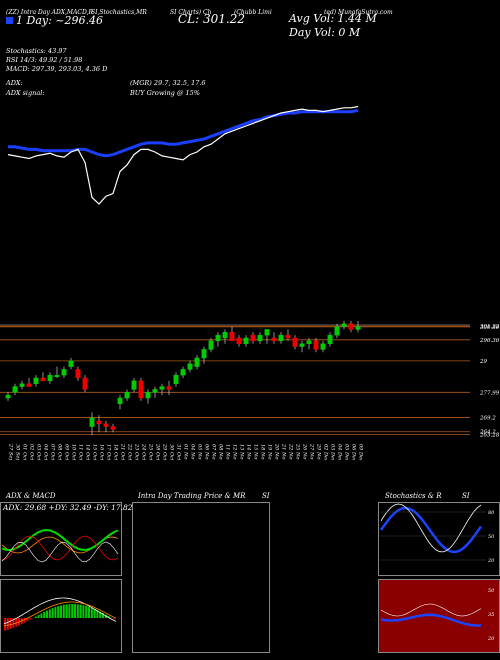 The width and height of the screenshot is (500, 660). I want to click on avg-volume: Avg Vol: 1.44 M, so click(333, 18).